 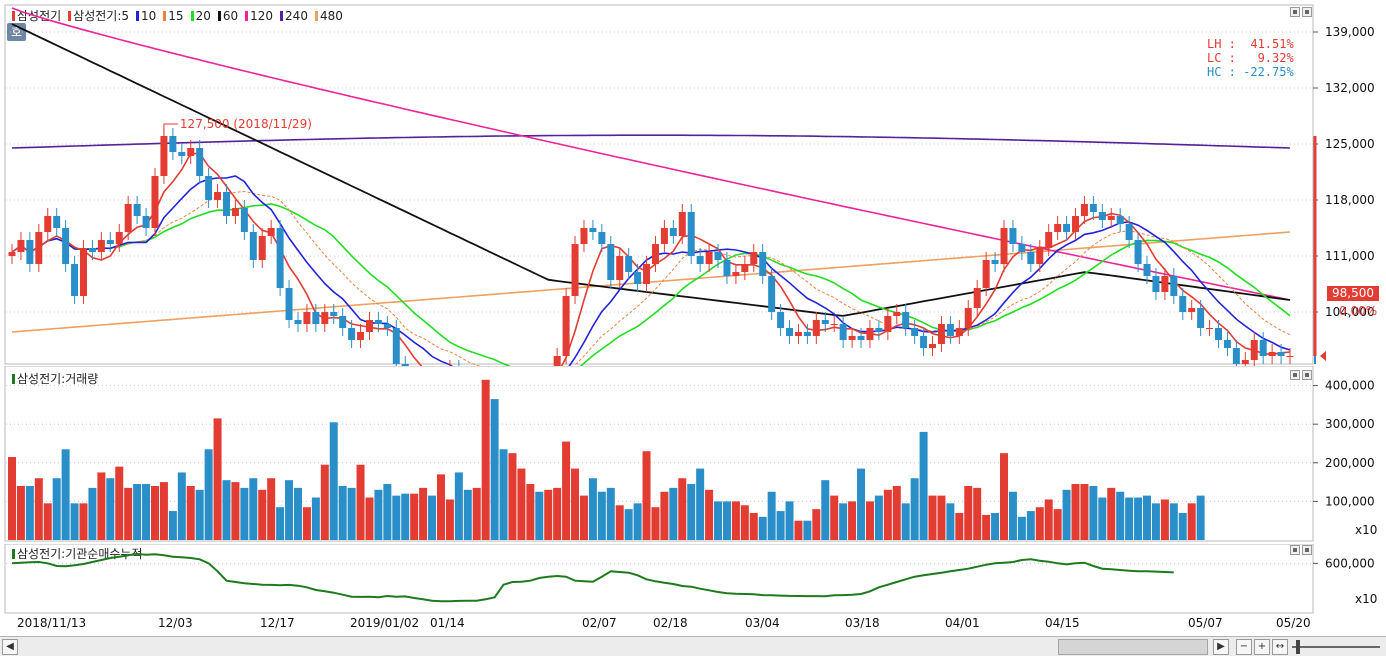 What do you see at coordinates (10, 647) in the screenshot?
I see `scroll-left-icon: ◀` at bounding box center [10, 647].